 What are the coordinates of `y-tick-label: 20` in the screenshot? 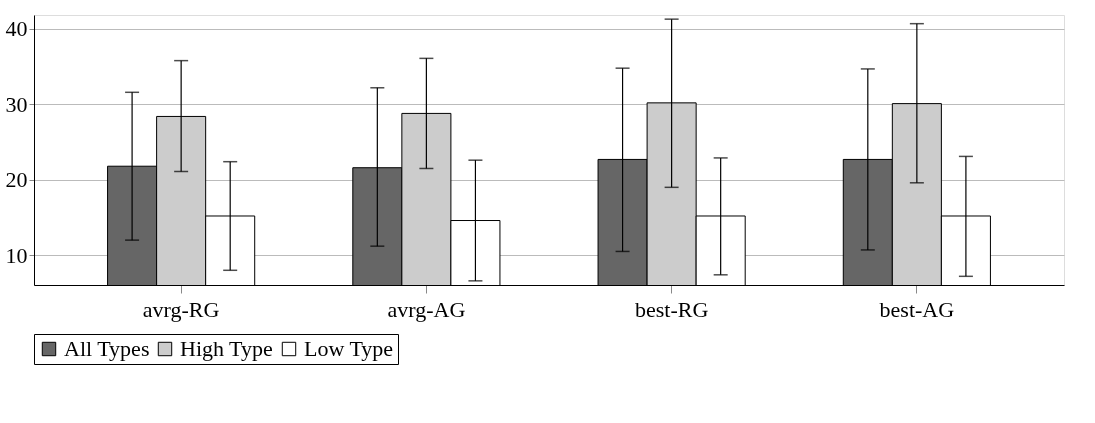 It's located at (16, 180).